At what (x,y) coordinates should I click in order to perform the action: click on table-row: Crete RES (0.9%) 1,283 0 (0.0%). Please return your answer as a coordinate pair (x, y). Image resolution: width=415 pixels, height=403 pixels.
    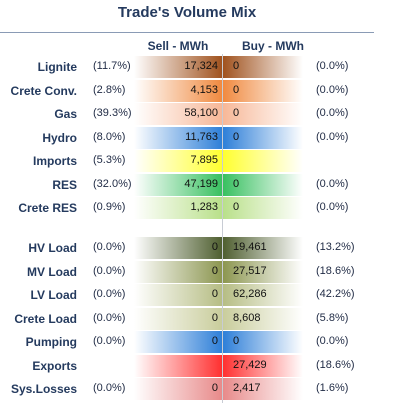
    Looking at the image, I should click on (207, 208).